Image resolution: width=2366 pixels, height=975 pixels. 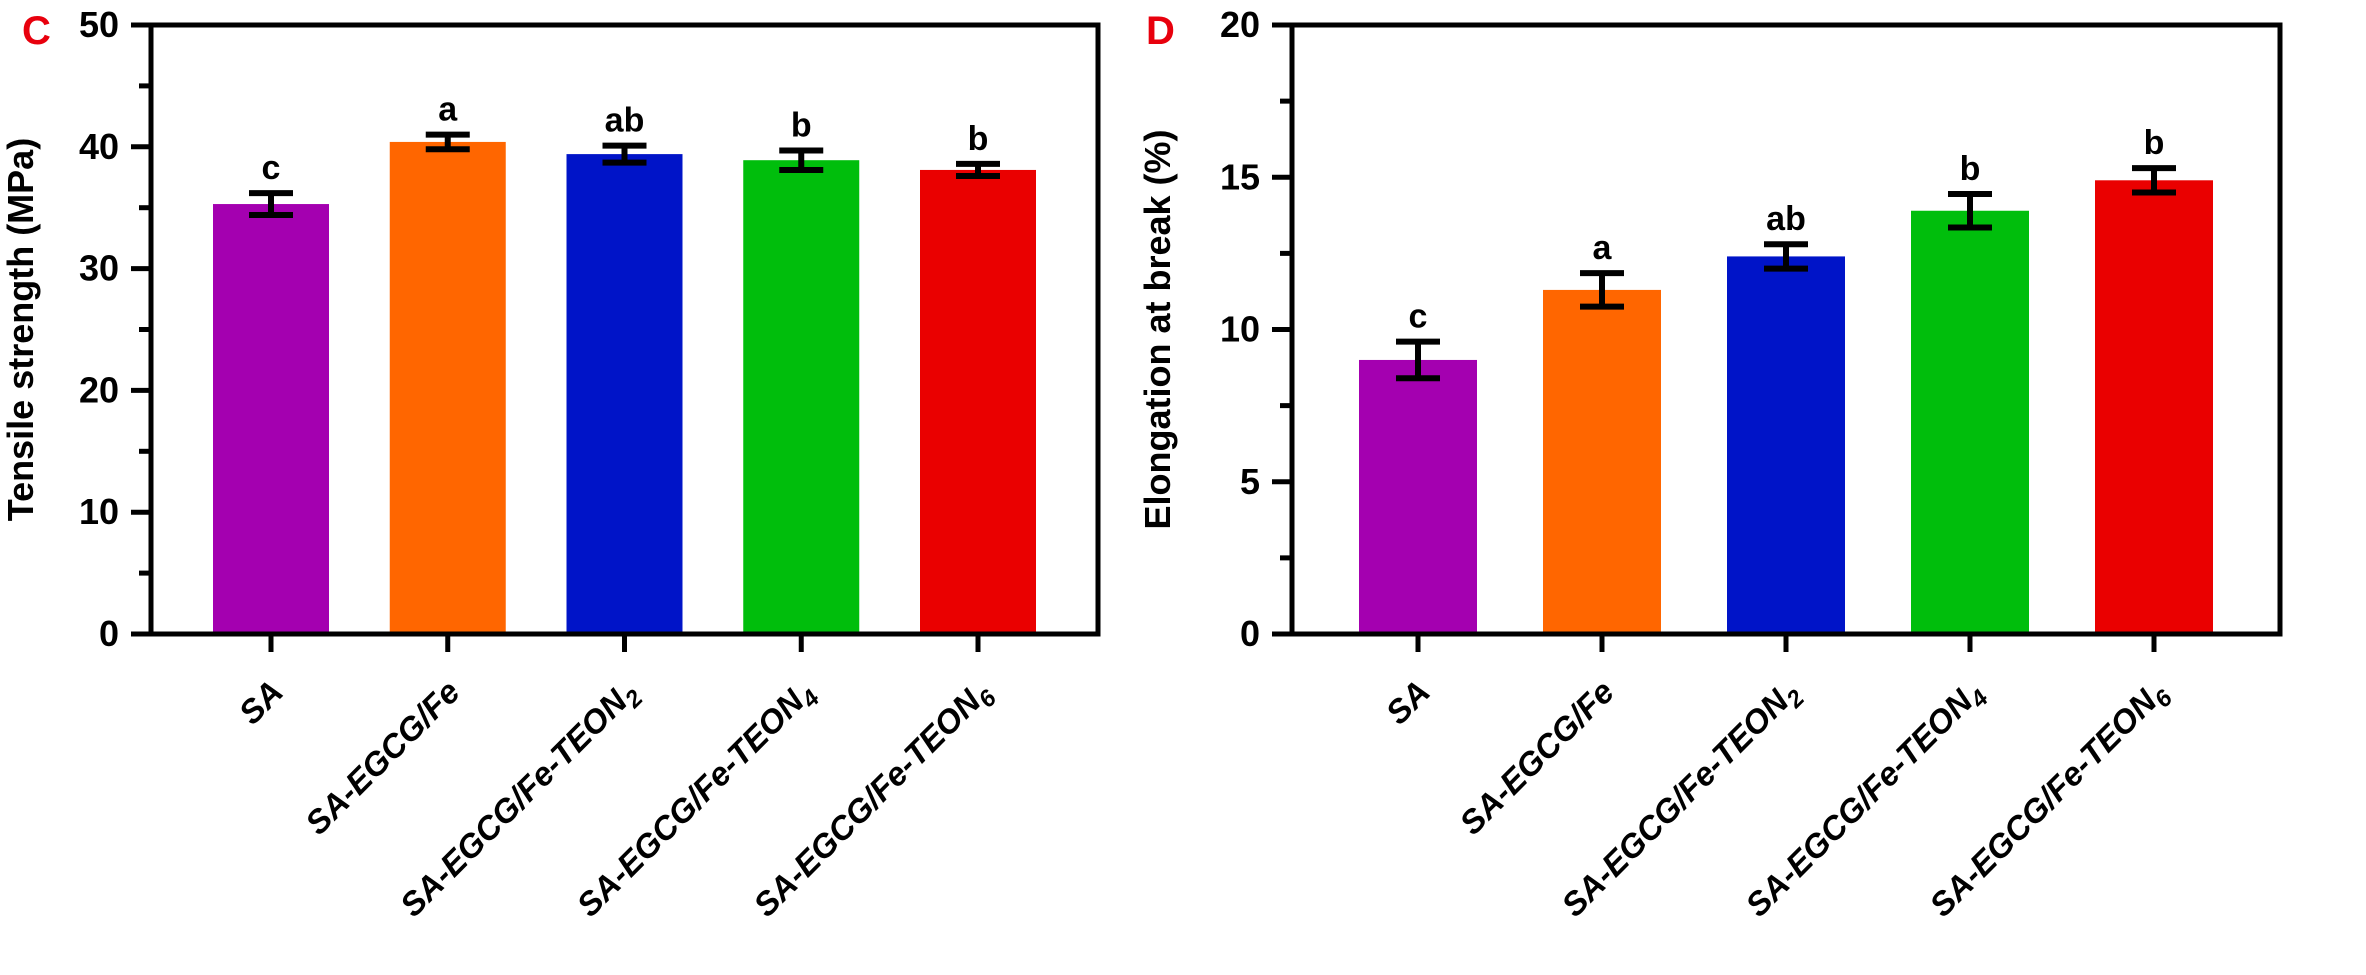 What do you see at coordinates (1160, 31) in the screenshot?
I see `panel-label: D` at bounding box center [1160, 31].